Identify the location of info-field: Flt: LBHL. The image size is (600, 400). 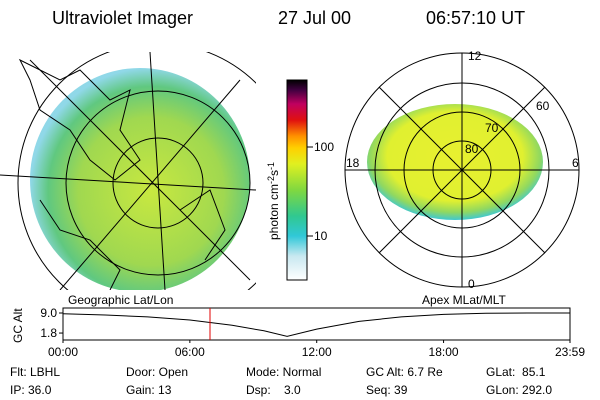
(35, 372).